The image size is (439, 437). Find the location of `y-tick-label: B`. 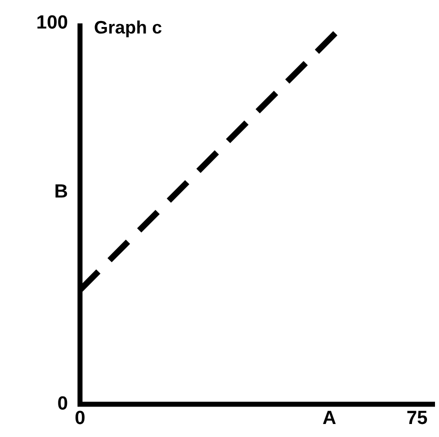

y-tick-label: B is located at coordinates (61, 192).